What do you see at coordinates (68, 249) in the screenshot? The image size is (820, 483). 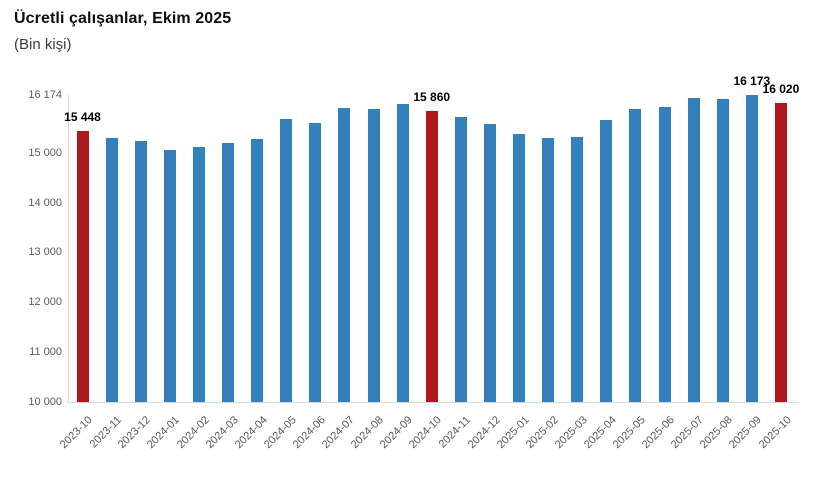 I see `y-axis-line` at bounding box center [68, 249].